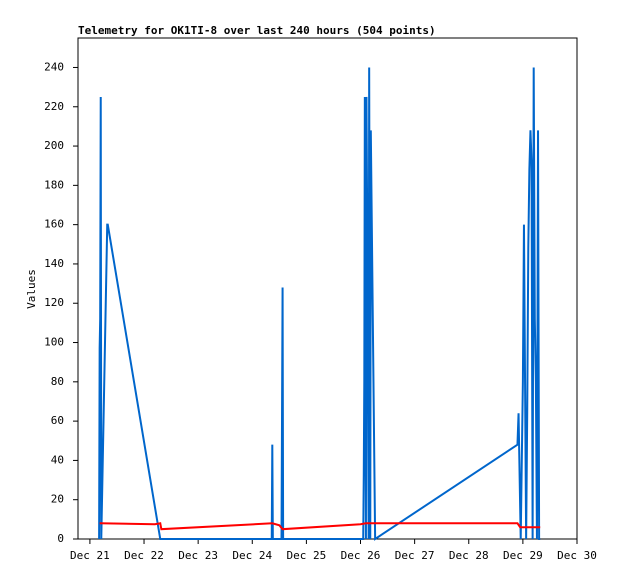  What do you see at coordinates (54, 224) in the screenshot?
I see `y-tick-label: 160` at bounding box center [54, 224].